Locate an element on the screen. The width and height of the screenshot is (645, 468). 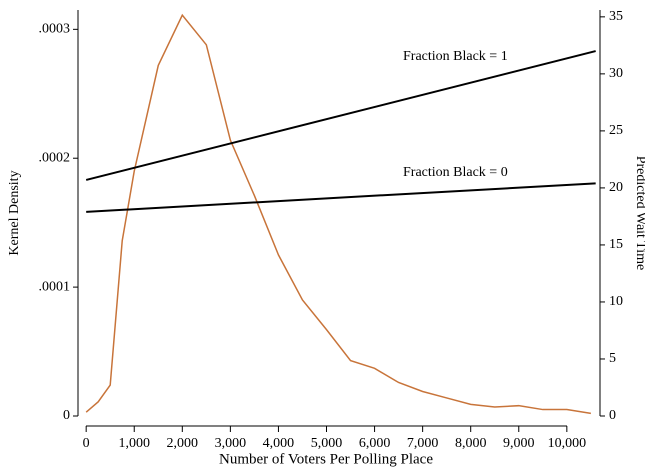
x-tick-label: 8,000 is located at coordinates (471, 443).